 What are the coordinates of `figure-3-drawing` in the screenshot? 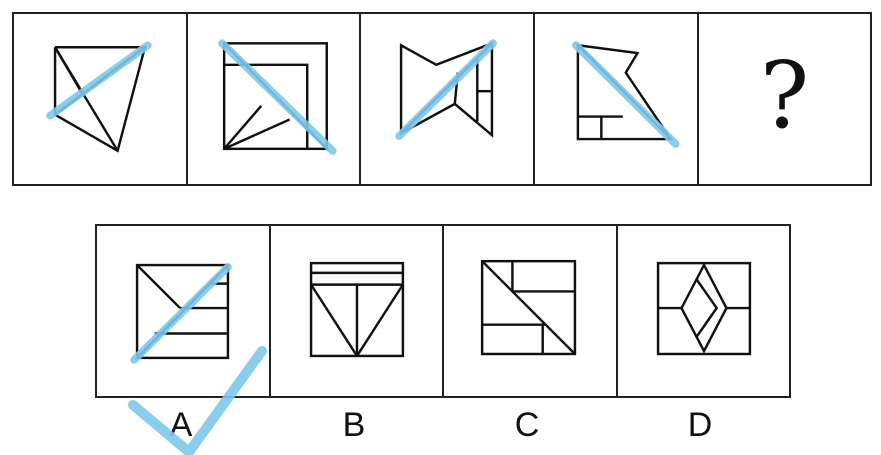 It's located at (447, 99).